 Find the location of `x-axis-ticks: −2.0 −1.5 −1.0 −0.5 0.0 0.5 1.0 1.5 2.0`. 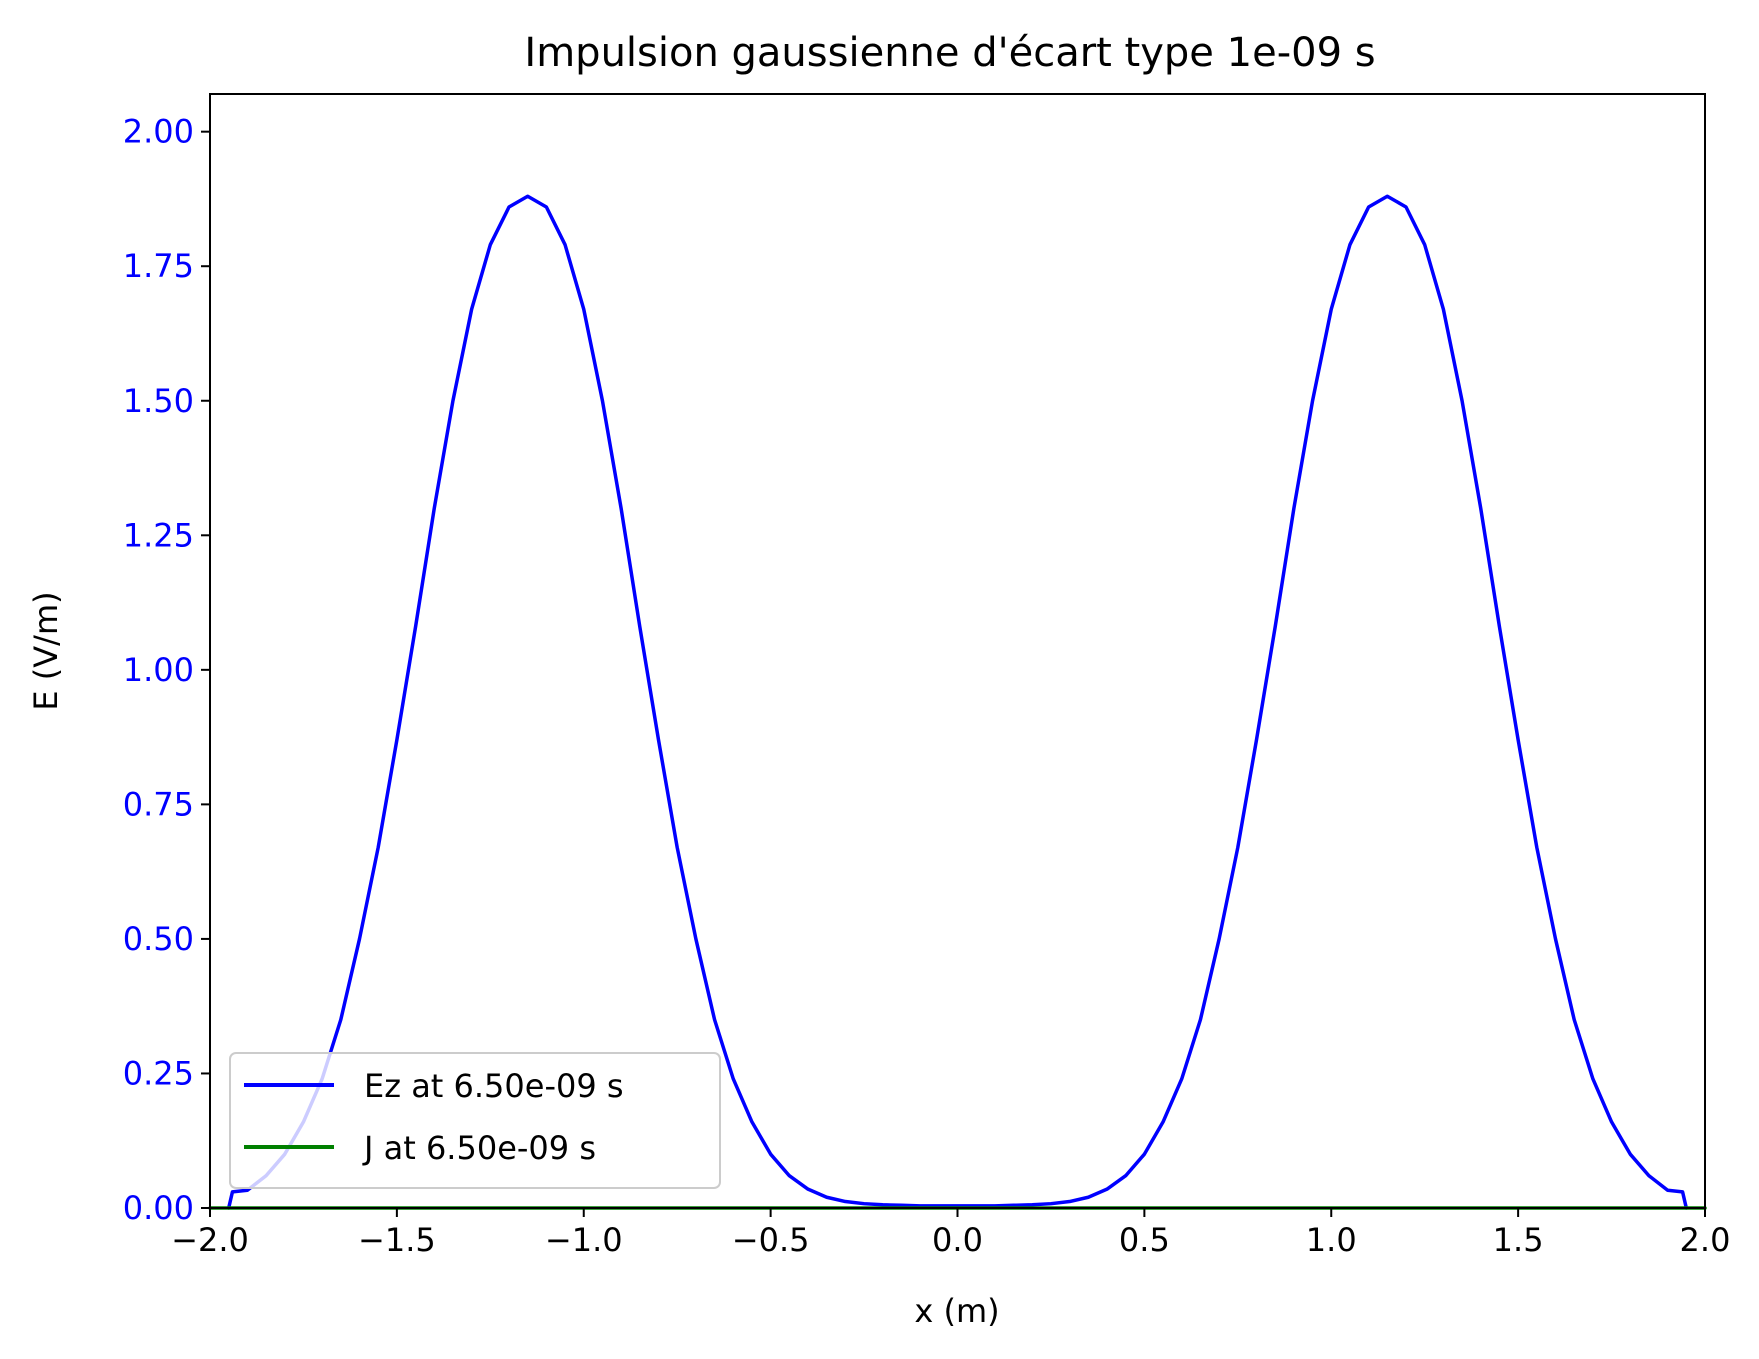

x-axis-ticks: −2.0 −1.5 −1.0 −0.5 0.0 0.5 1.0 1.5 2.0 is located at coordinates (950, 1233).